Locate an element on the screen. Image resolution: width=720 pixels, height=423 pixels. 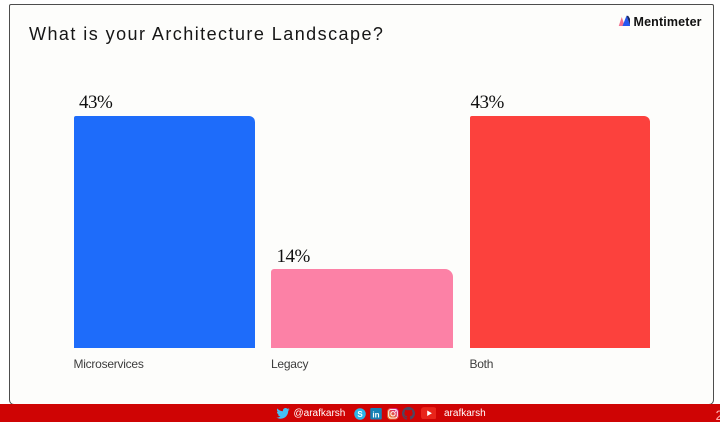
svg-text: S is located at coordinates (360, 414).